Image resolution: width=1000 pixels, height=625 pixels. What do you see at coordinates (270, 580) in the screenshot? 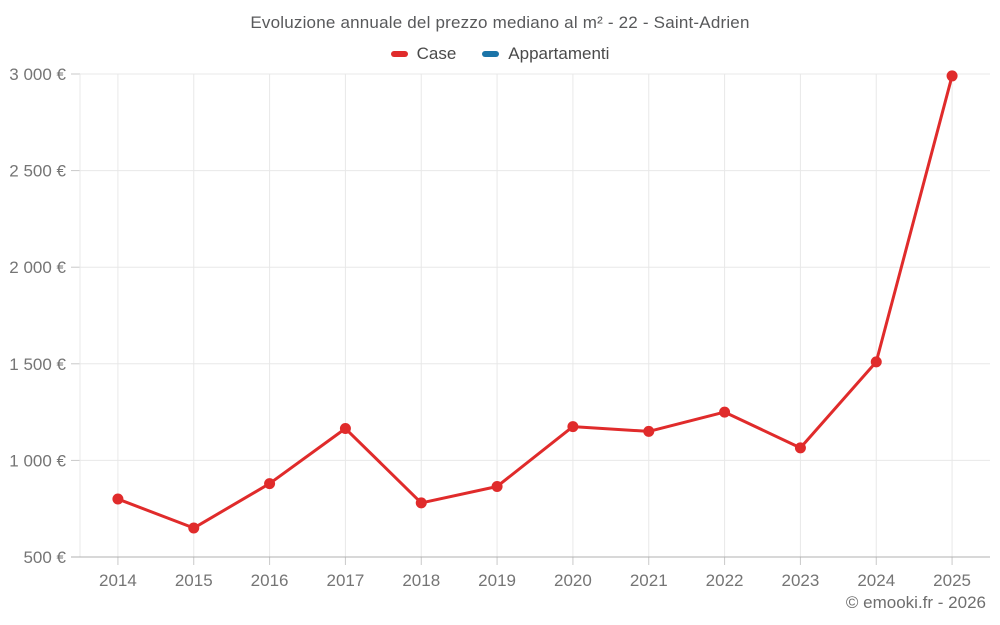
I see `x-tick-label: 2016` at bounding box center [270, 580].